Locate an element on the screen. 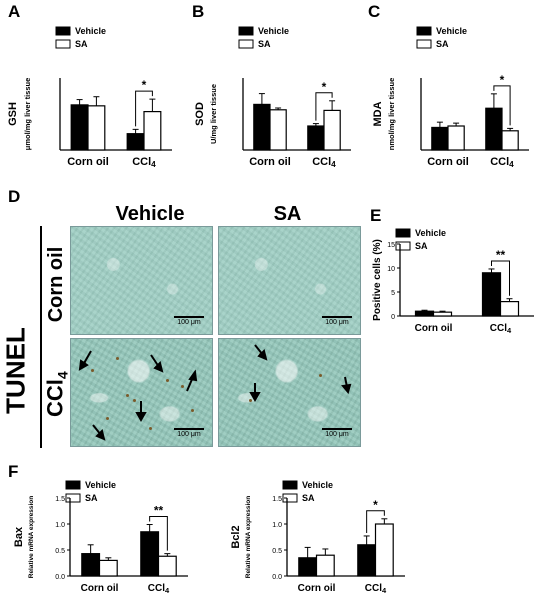 The height and width of the screenshot is (598, 550). panel-letter-b: B is located at coordinates (198, 11).